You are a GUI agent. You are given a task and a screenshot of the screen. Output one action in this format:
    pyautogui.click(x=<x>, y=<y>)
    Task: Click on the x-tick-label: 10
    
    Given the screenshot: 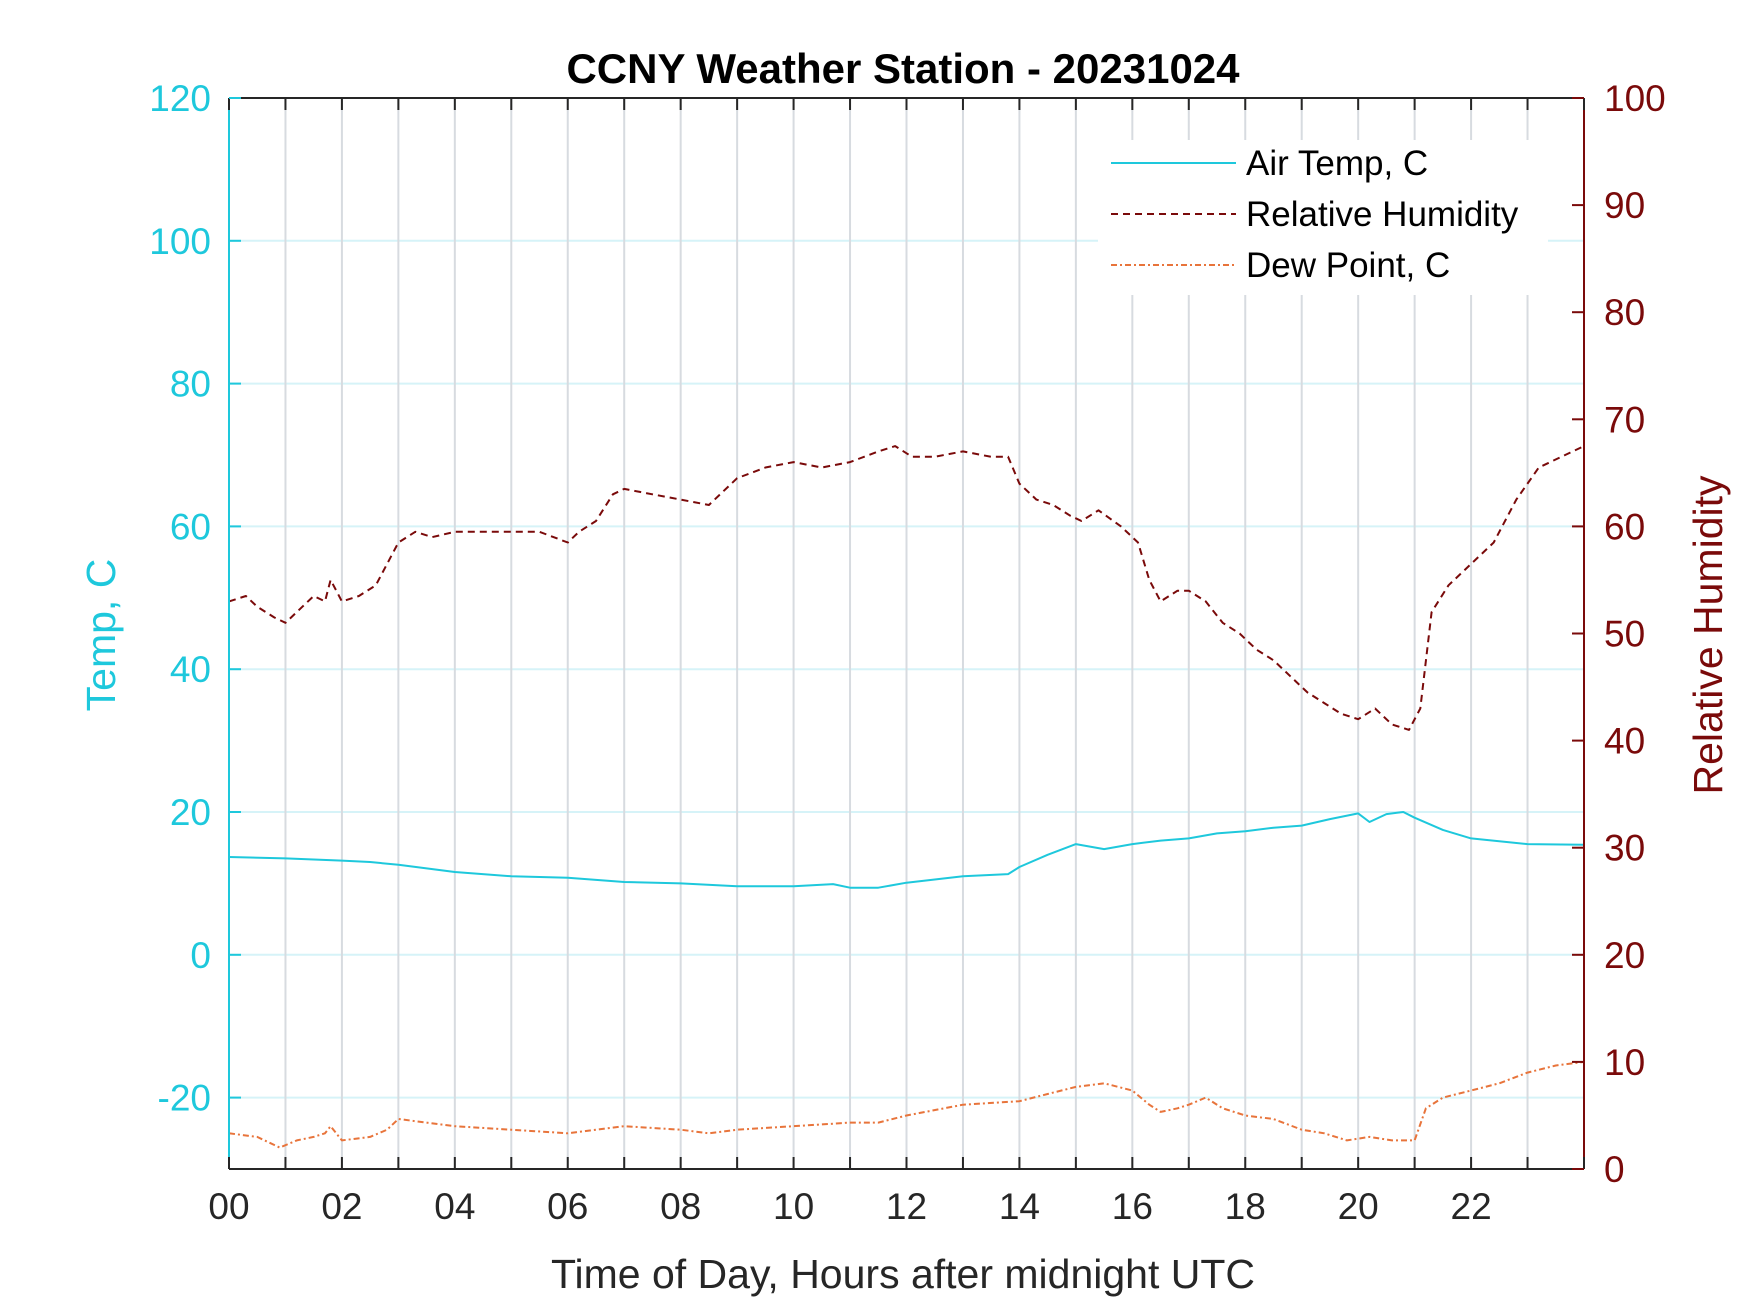 What is the action you would take?
    pyautogui.click(x=793, y=1206)
    